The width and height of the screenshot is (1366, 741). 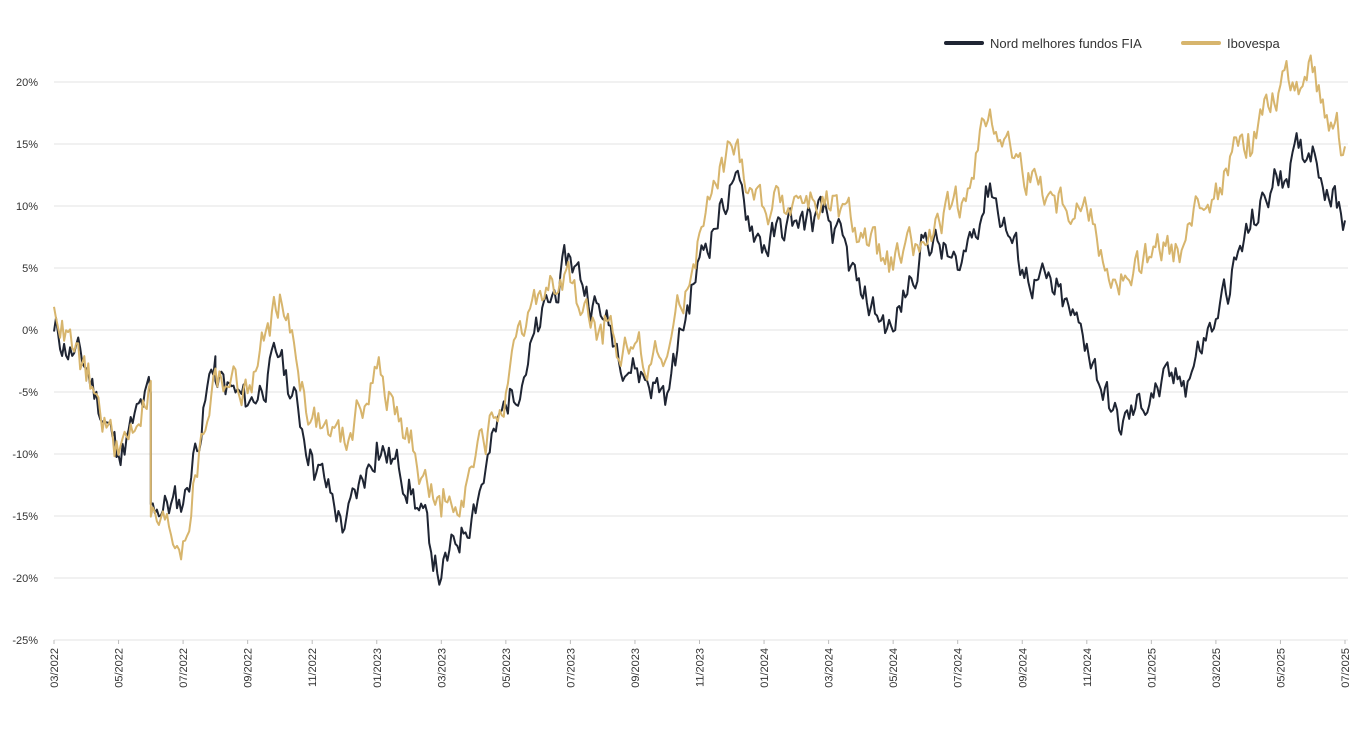 What do you see at coordinates (249, 668) in the screenshot?
I see `x-tick-label: 09/2022` at bounding box center [249, 668].